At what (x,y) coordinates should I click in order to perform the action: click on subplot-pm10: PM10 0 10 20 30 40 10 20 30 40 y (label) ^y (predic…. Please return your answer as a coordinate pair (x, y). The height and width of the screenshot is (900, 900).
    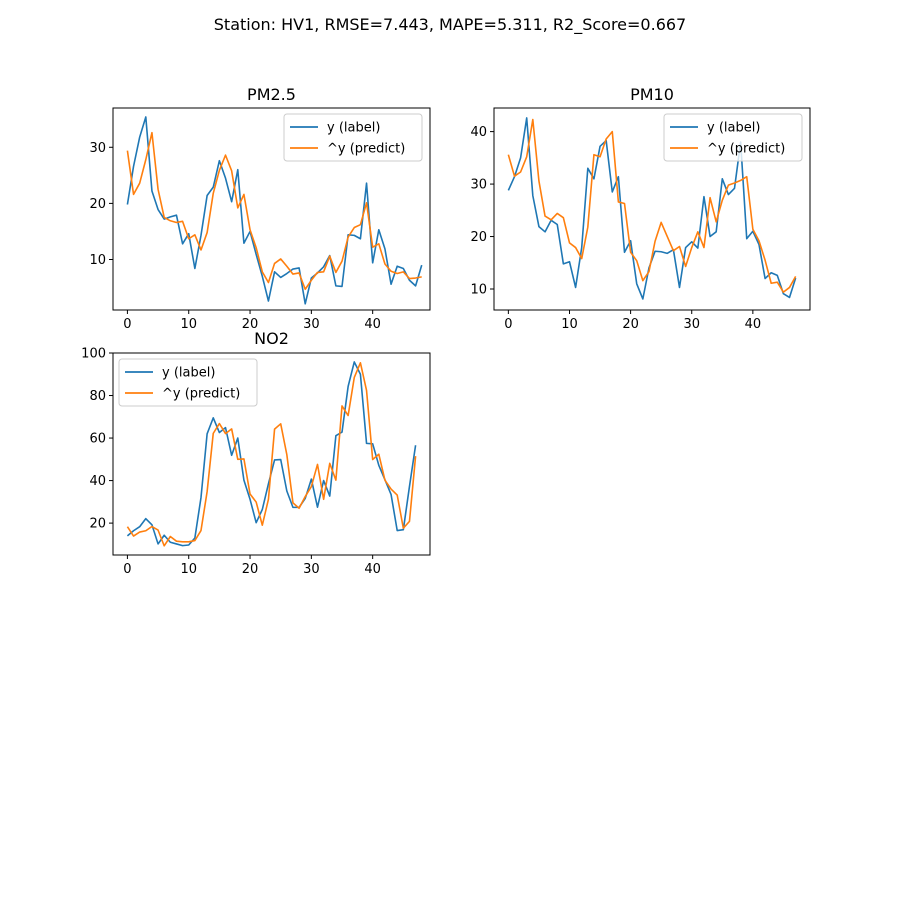
    Looking at the image, I should click on (640, 208).